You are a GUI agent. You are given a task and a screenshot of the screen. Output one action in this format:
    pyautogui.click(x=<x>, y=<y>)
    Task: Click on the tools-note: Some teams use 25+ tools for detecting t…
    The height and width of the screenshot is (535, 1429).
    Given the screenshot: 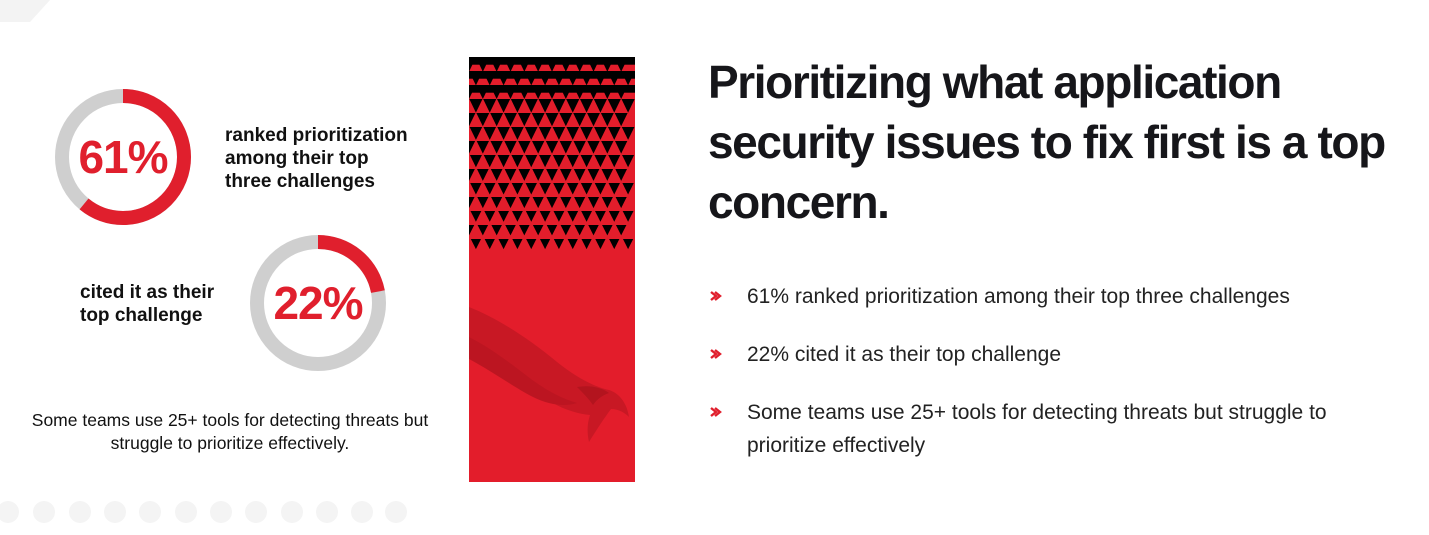 What is the action you would take?
    pyautogui.click(x=230, y=431)
    